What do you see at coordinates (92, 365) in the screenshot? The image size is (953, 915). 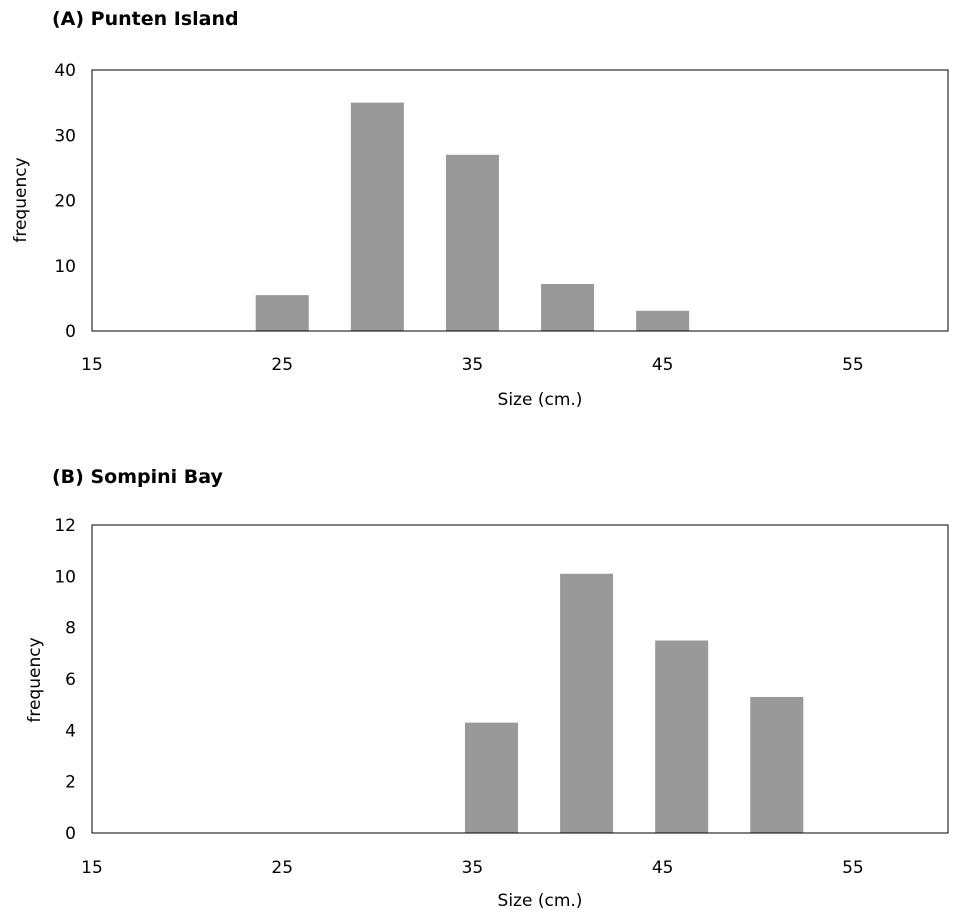 I see `chart-a-x-tick-0: 15` at bounding box center [92, 365].